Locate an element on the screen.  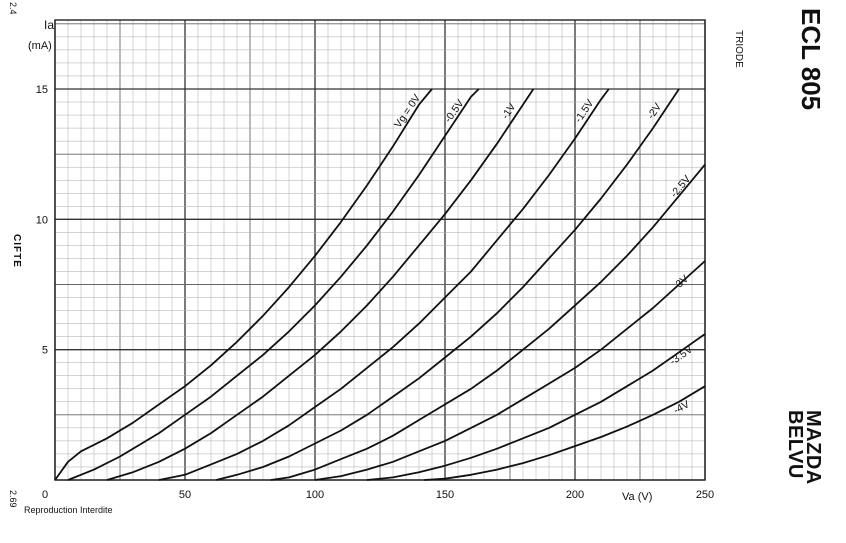
series-label: -2.5V is located at coordinates (680, 186).